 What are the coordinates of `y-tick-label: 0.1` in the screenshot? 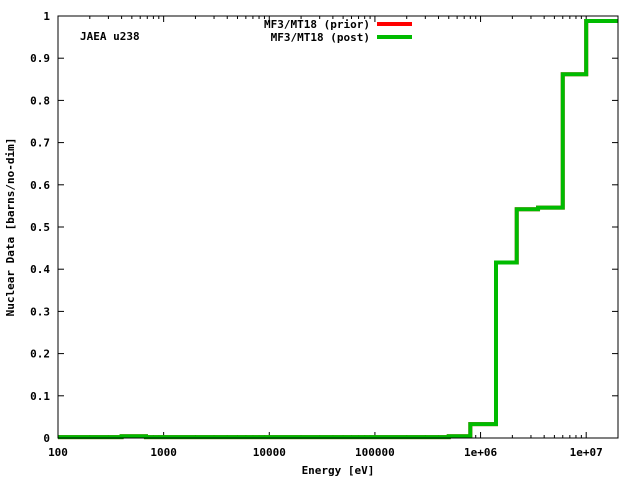 It's located at (40, 396).